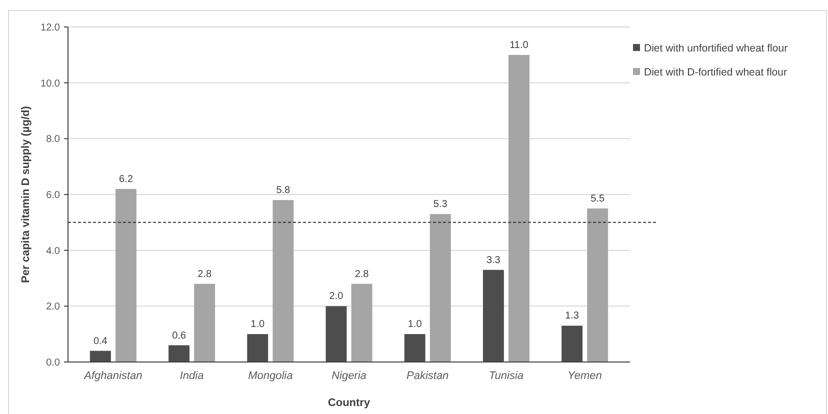 The image size is (828, 414). Describe the element at coordinates (53, 140) in the screenshot. I see `y-tick-label: 8.0` at that location.